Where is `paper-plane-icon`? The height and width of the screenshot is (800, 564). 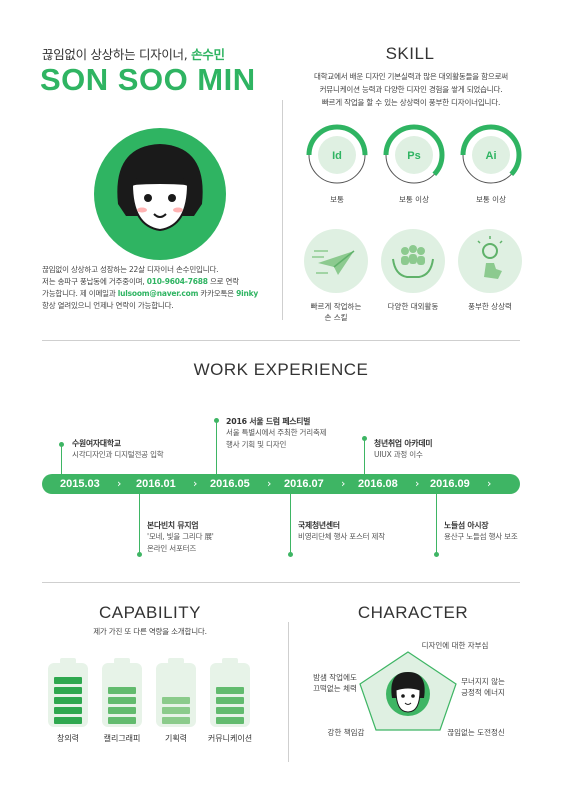 paper-plane-icon is located at coordinates (333, 262).